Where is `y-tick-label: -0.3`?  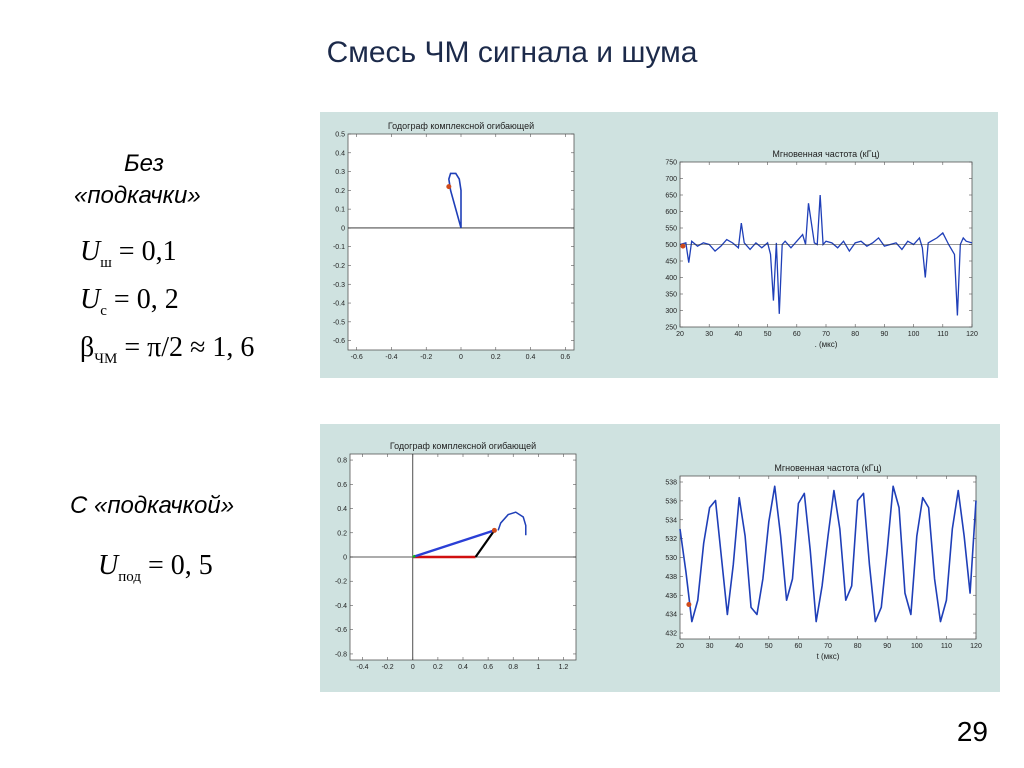 y-tick-label: -0.3 is located at coordinates (339, 285).